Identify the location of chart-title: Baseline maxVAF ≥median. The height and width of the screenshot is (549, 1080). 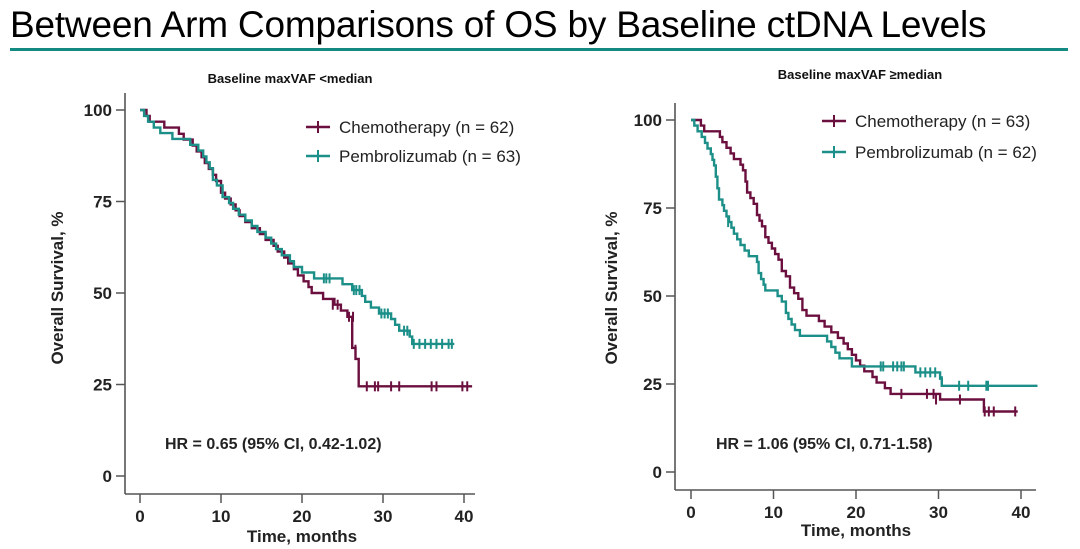
(860, 74).